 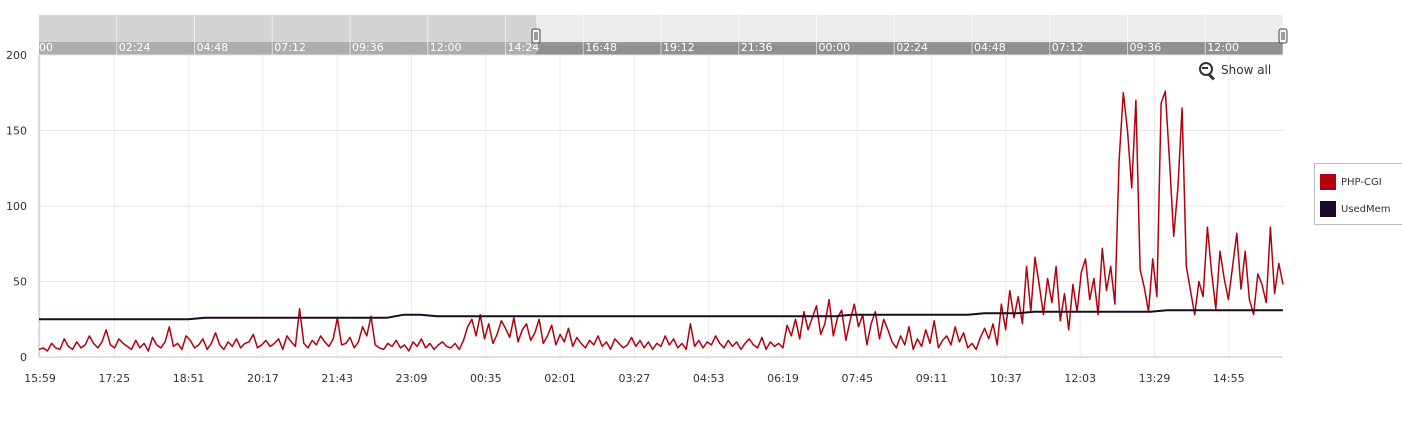 What do you see at coordinates (16, 55) in the screenshot?
I see `y-tick-label: 200` at bounding box center [16, 55].